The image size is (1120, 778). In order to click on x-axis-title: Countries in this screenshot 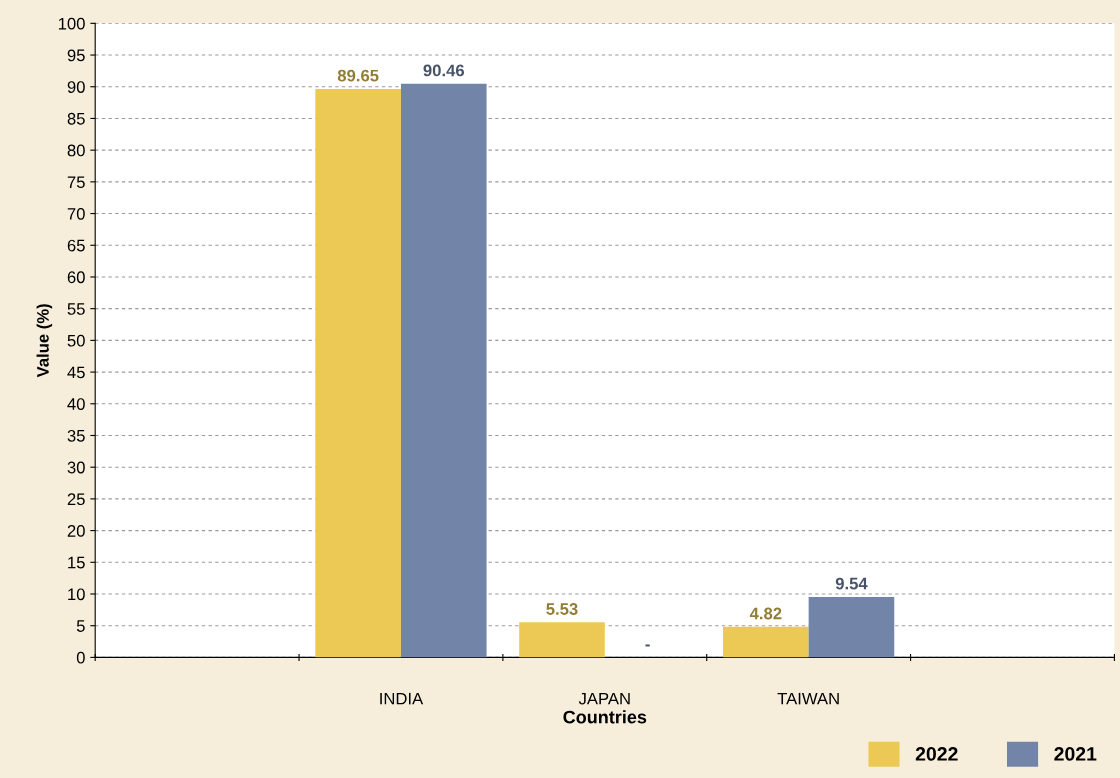, I will do `click(605, 717)`.